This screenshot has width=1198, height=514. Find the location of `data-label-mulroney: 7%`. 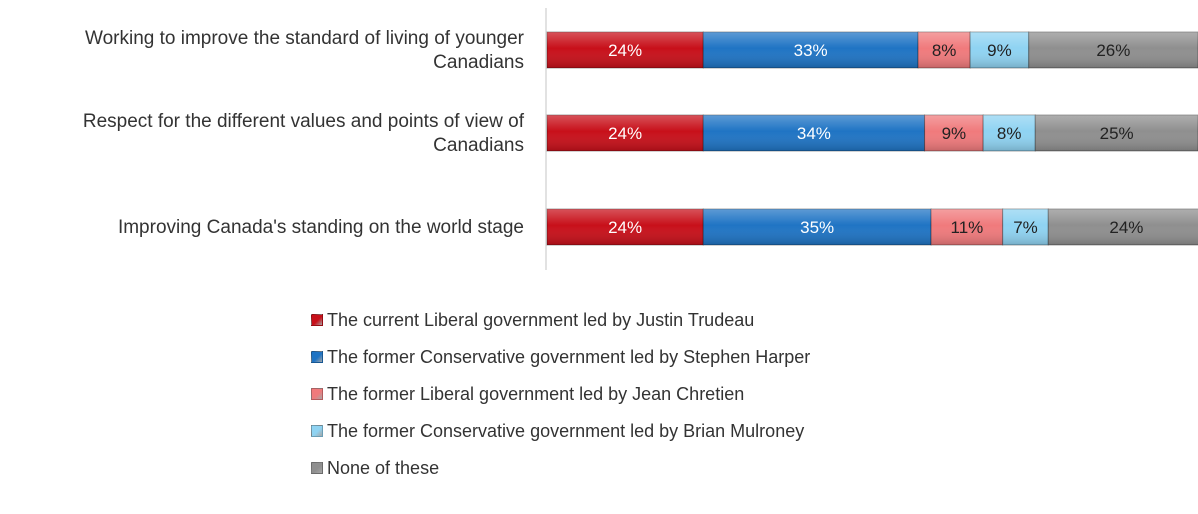

data-label-mulroney: 7% is located at coordinates (1025, 227).